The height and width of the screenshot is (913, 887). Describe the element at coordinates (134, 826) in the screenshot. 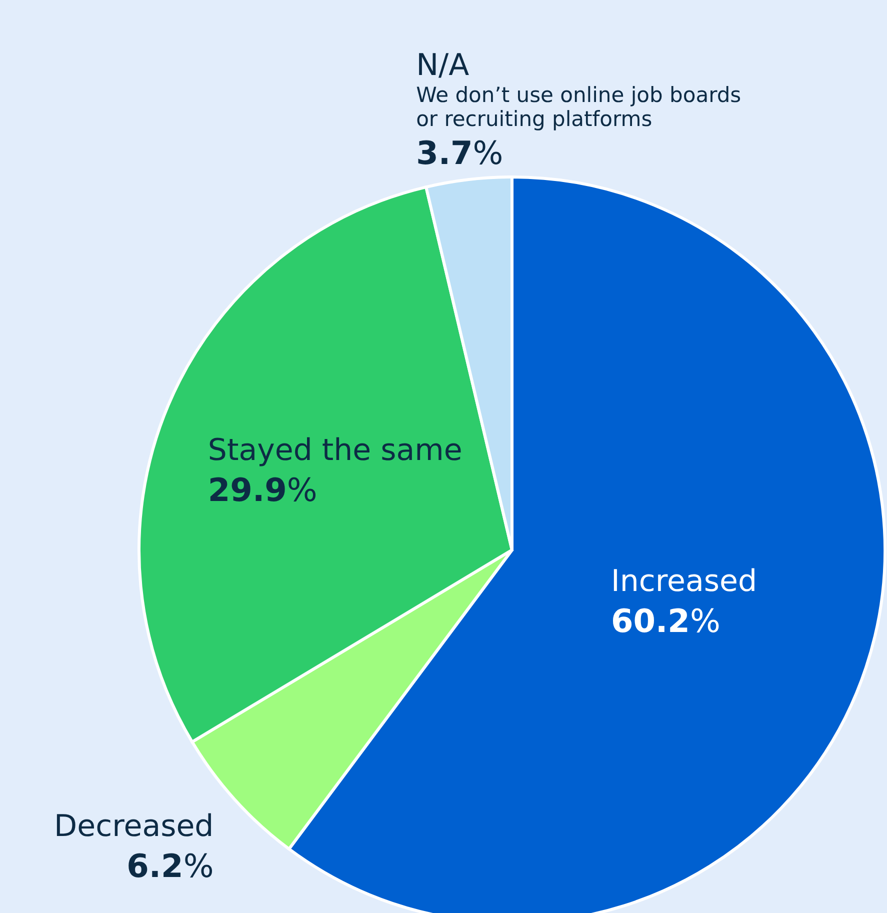

I see `slice-label: Decreased` at that location.